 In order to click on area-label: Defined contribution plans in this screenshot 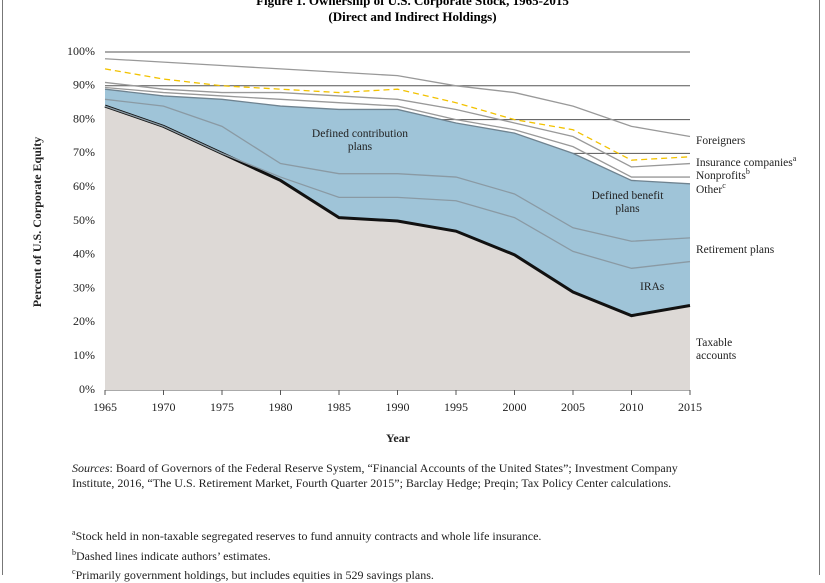, I will do `click(360, 140)`.